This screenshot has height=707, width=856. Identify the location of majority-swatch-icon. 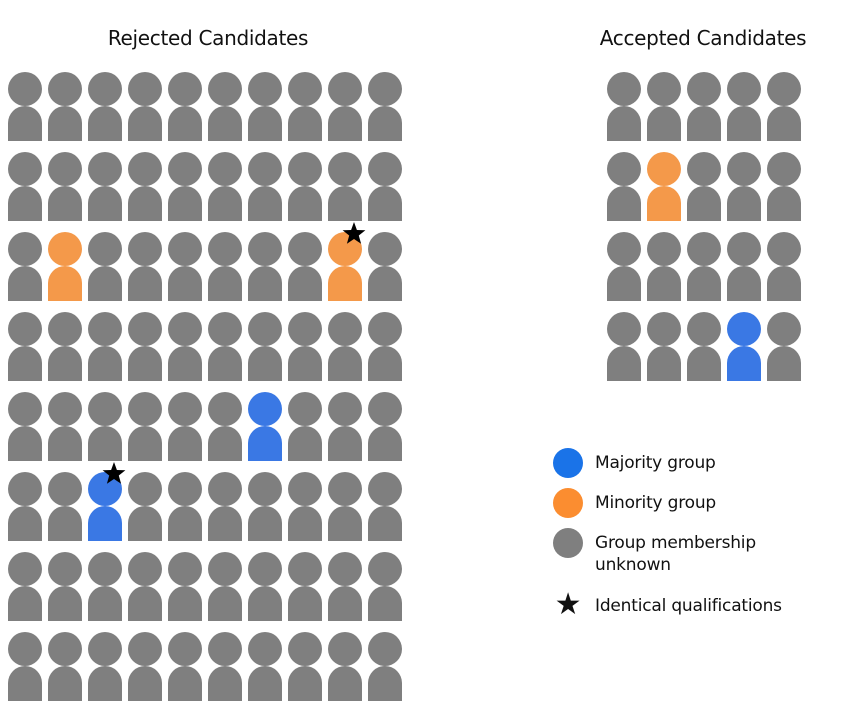
(568, 463).